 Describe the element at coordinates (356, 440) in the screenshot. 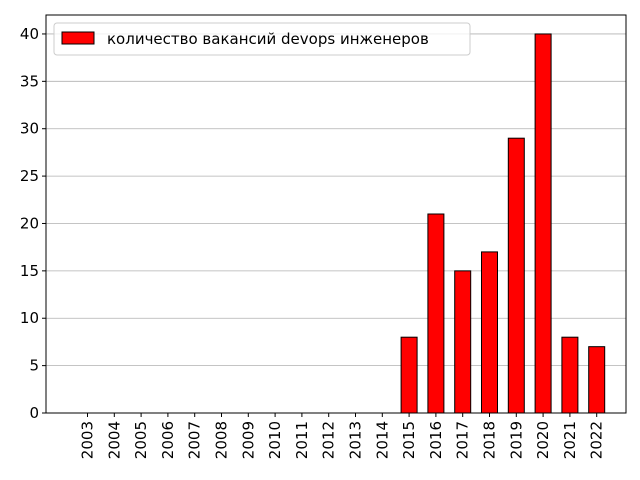

I see `x-tick-label: 2013` at that location.